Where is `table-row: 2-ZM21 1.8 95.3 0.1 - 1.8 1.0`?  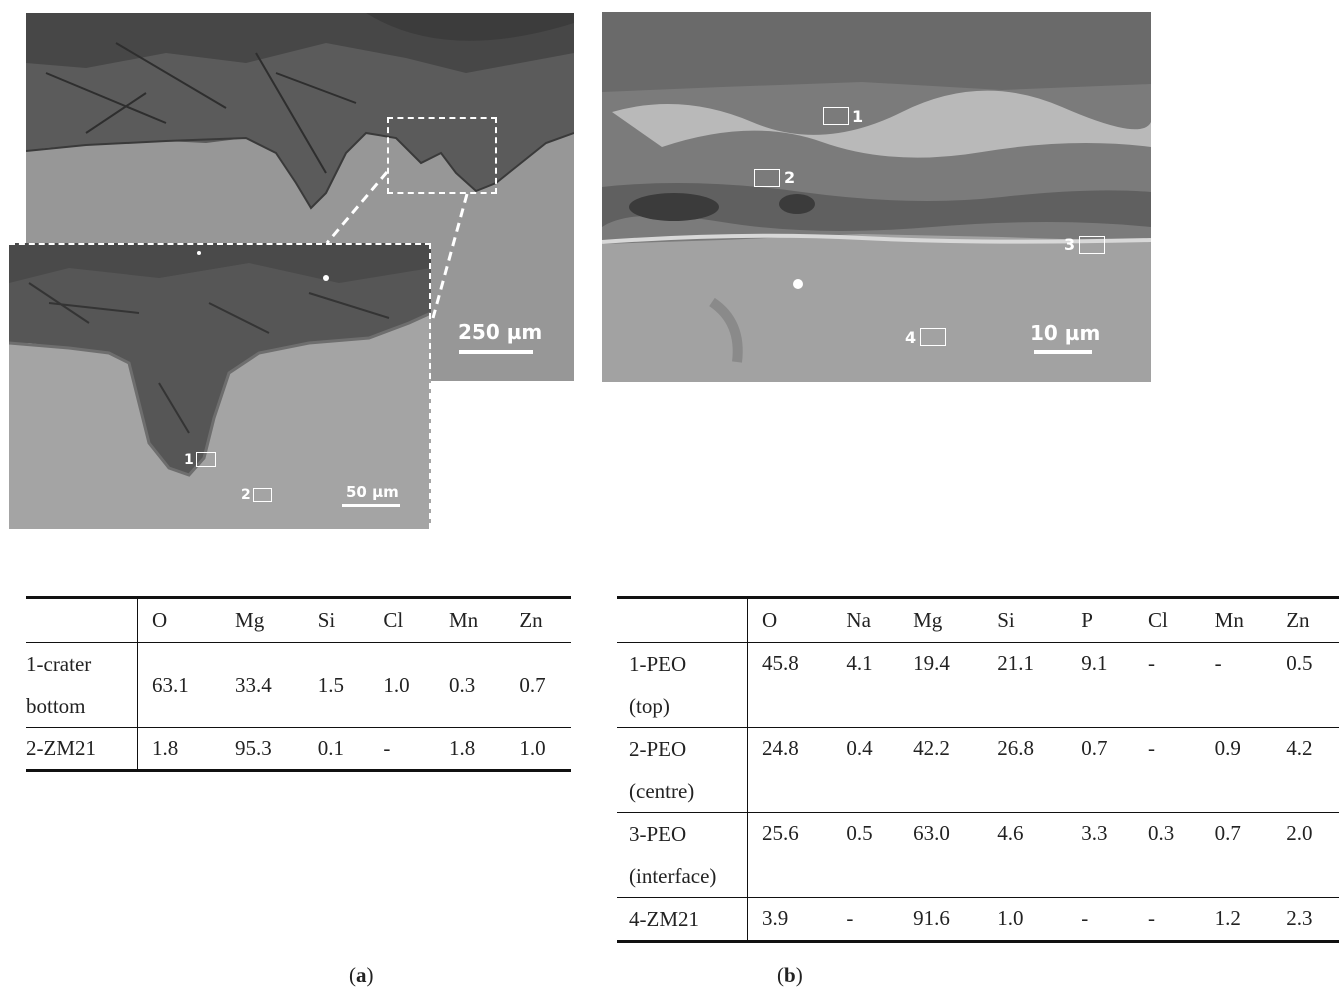 table-row: 2-ZM21 1.8 95.3 0.1 - 1.8 1.0 is located at coordinates (298, 749).